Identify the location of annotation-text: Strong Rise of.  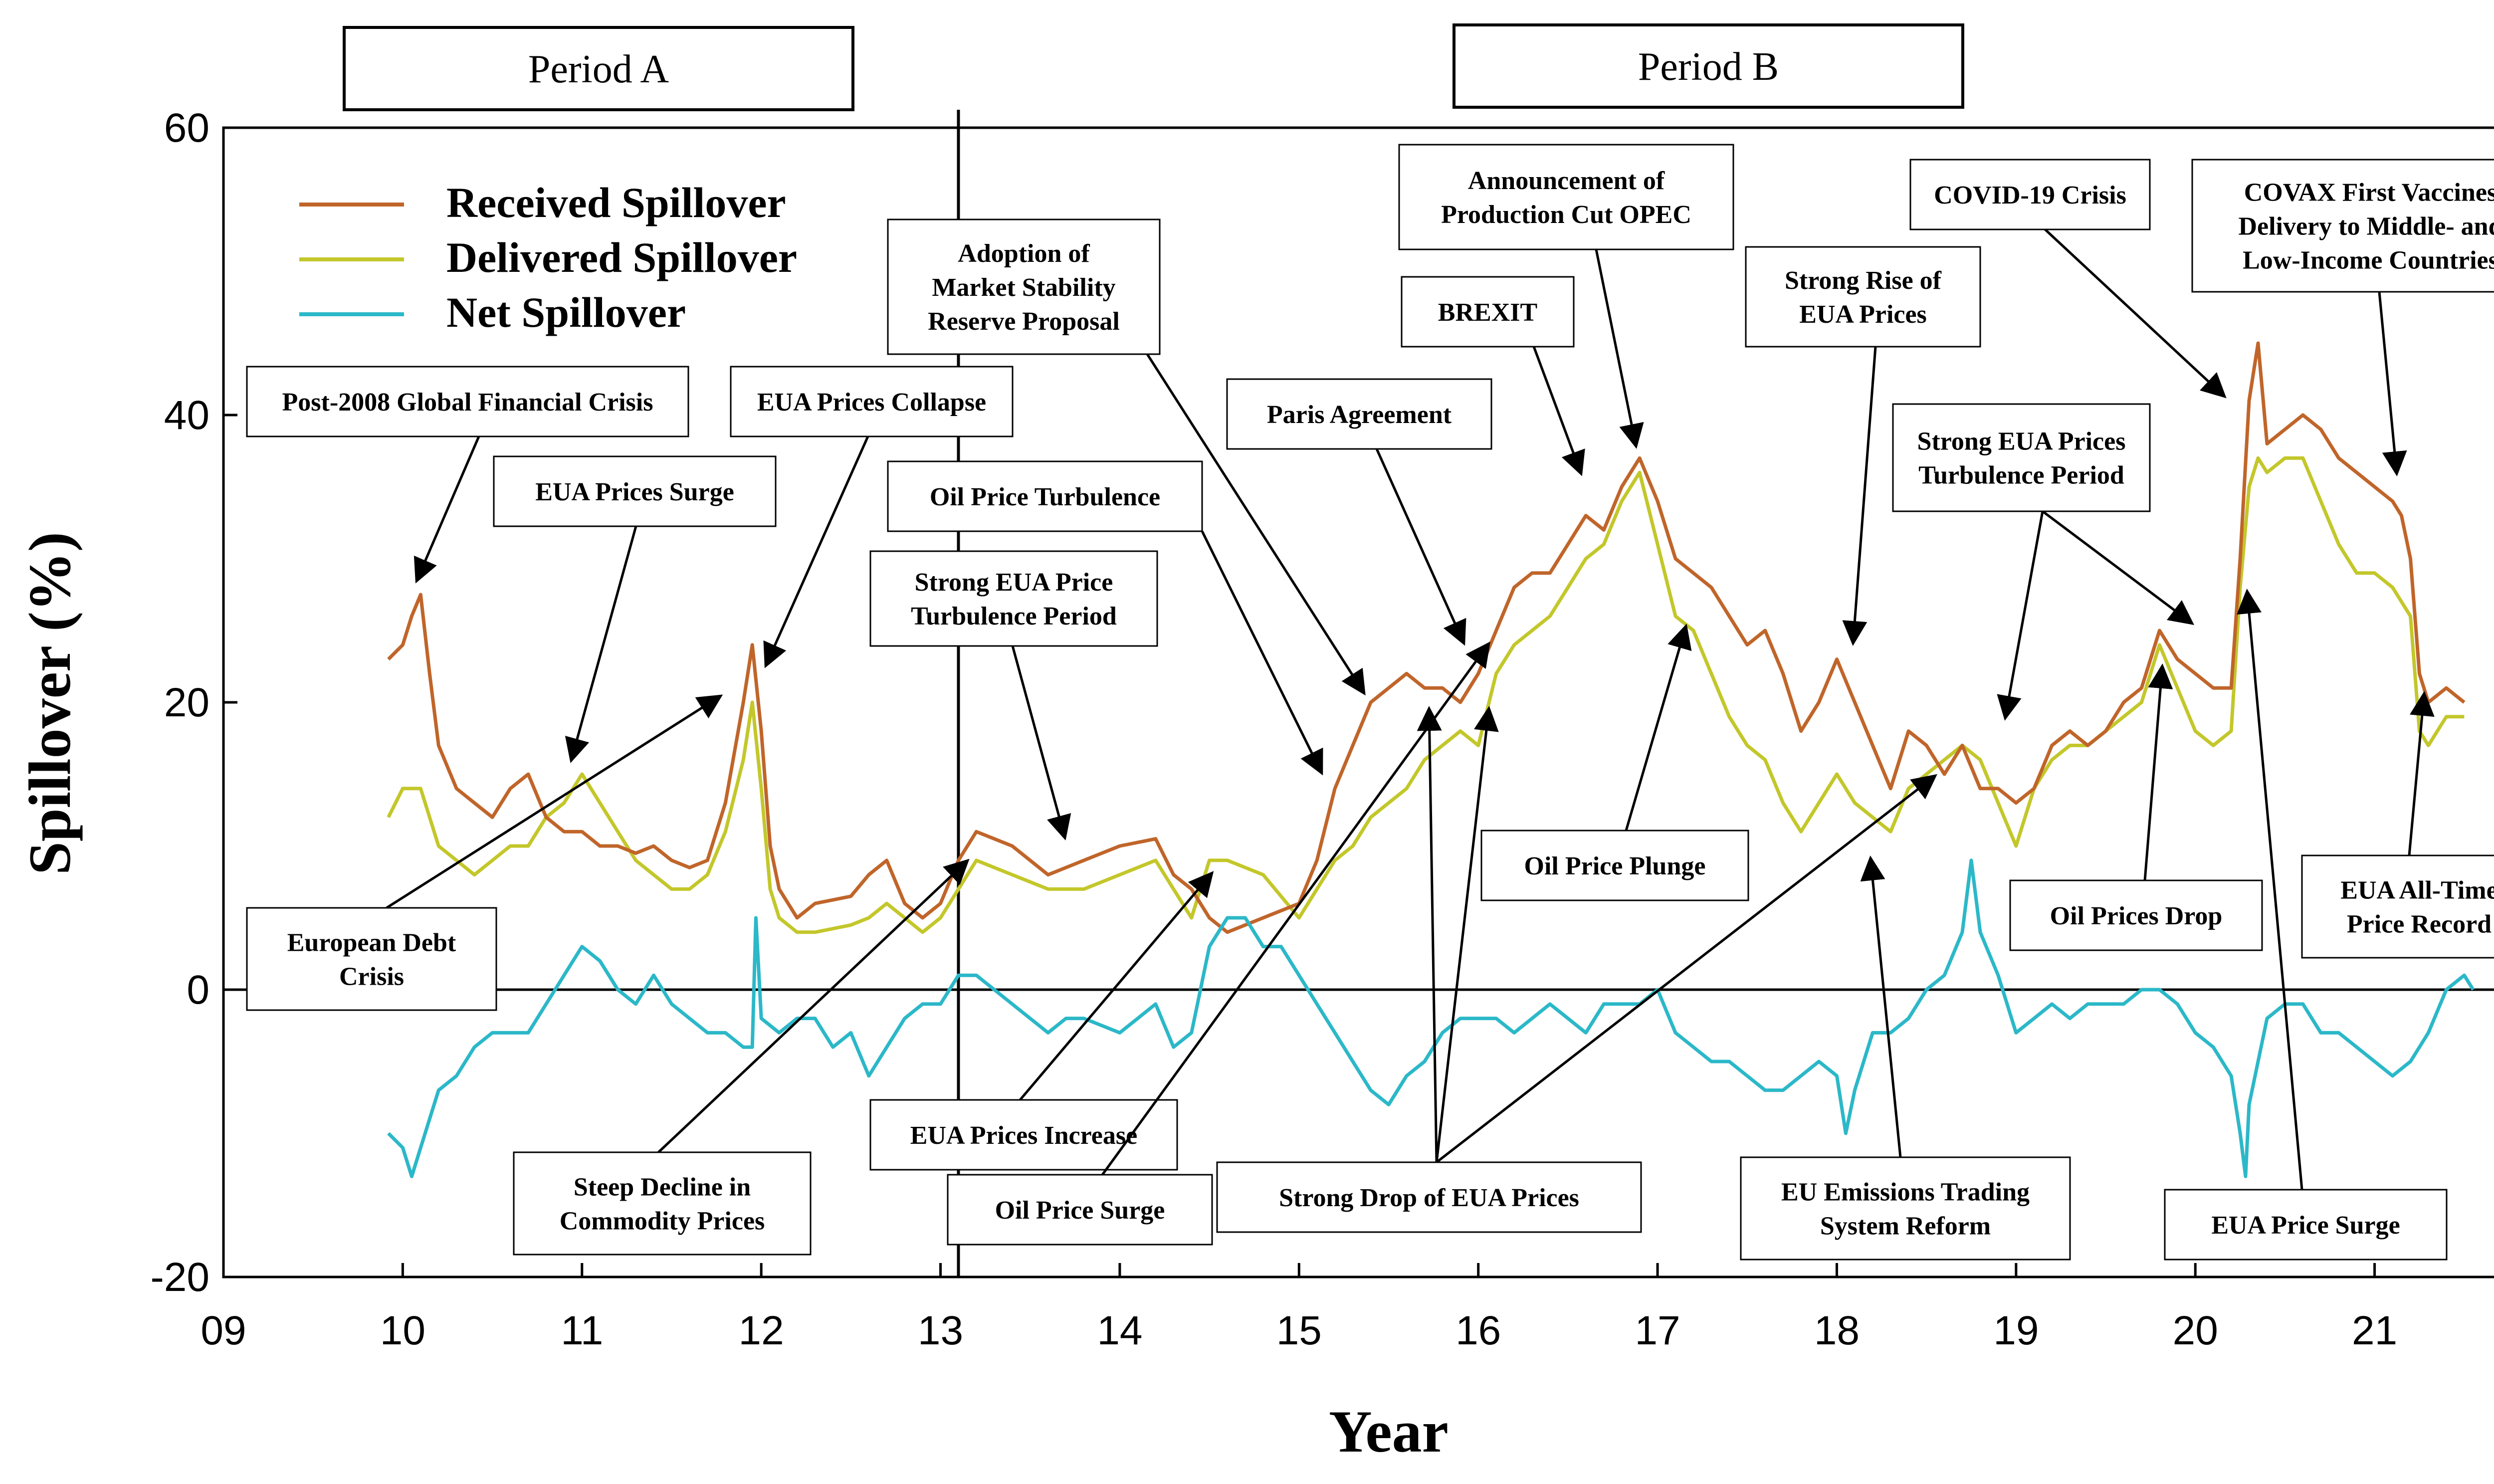
(1863, 280).